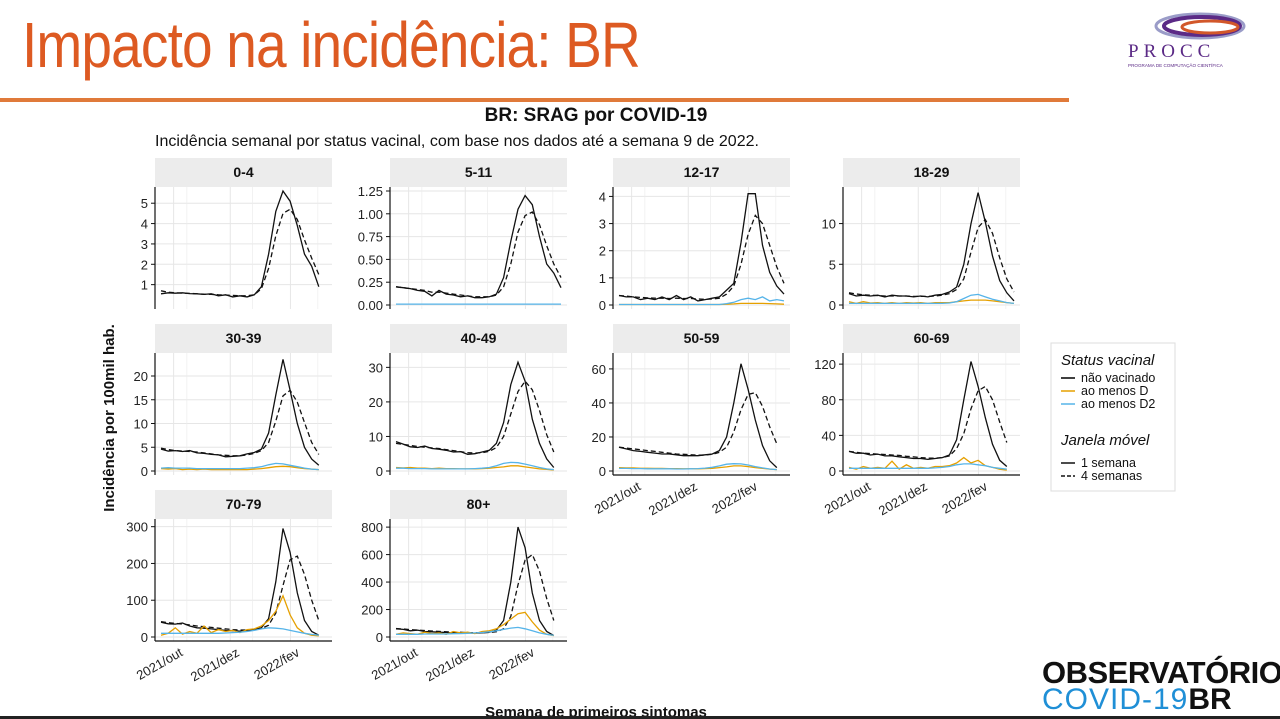  Describe the element at coordinates (1111, 476) in the screenshot. I see `legend-label-window: 4 semanas` at that location.